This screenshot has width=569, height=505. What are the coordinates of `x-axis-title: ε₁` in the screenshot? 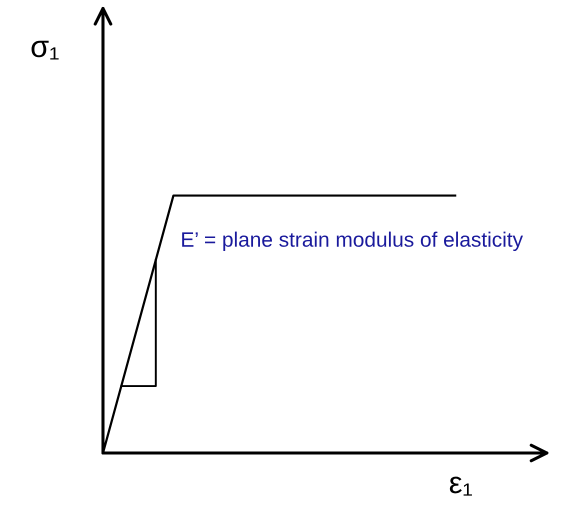 It's located at (461, 486).